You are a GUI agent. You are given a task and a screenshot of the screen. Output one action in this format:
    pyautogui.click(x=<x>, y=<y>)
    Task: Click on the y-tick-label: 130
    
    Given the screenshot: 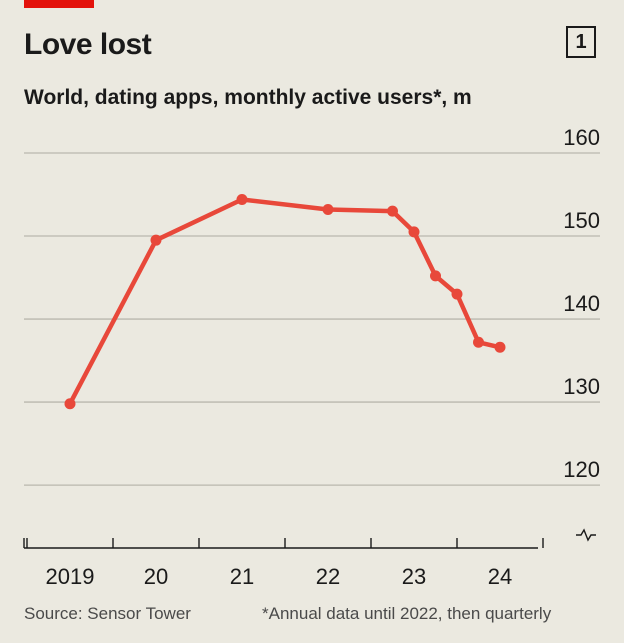 What is the action you would take?
    pyautogui.click(x=581, y=386)
    